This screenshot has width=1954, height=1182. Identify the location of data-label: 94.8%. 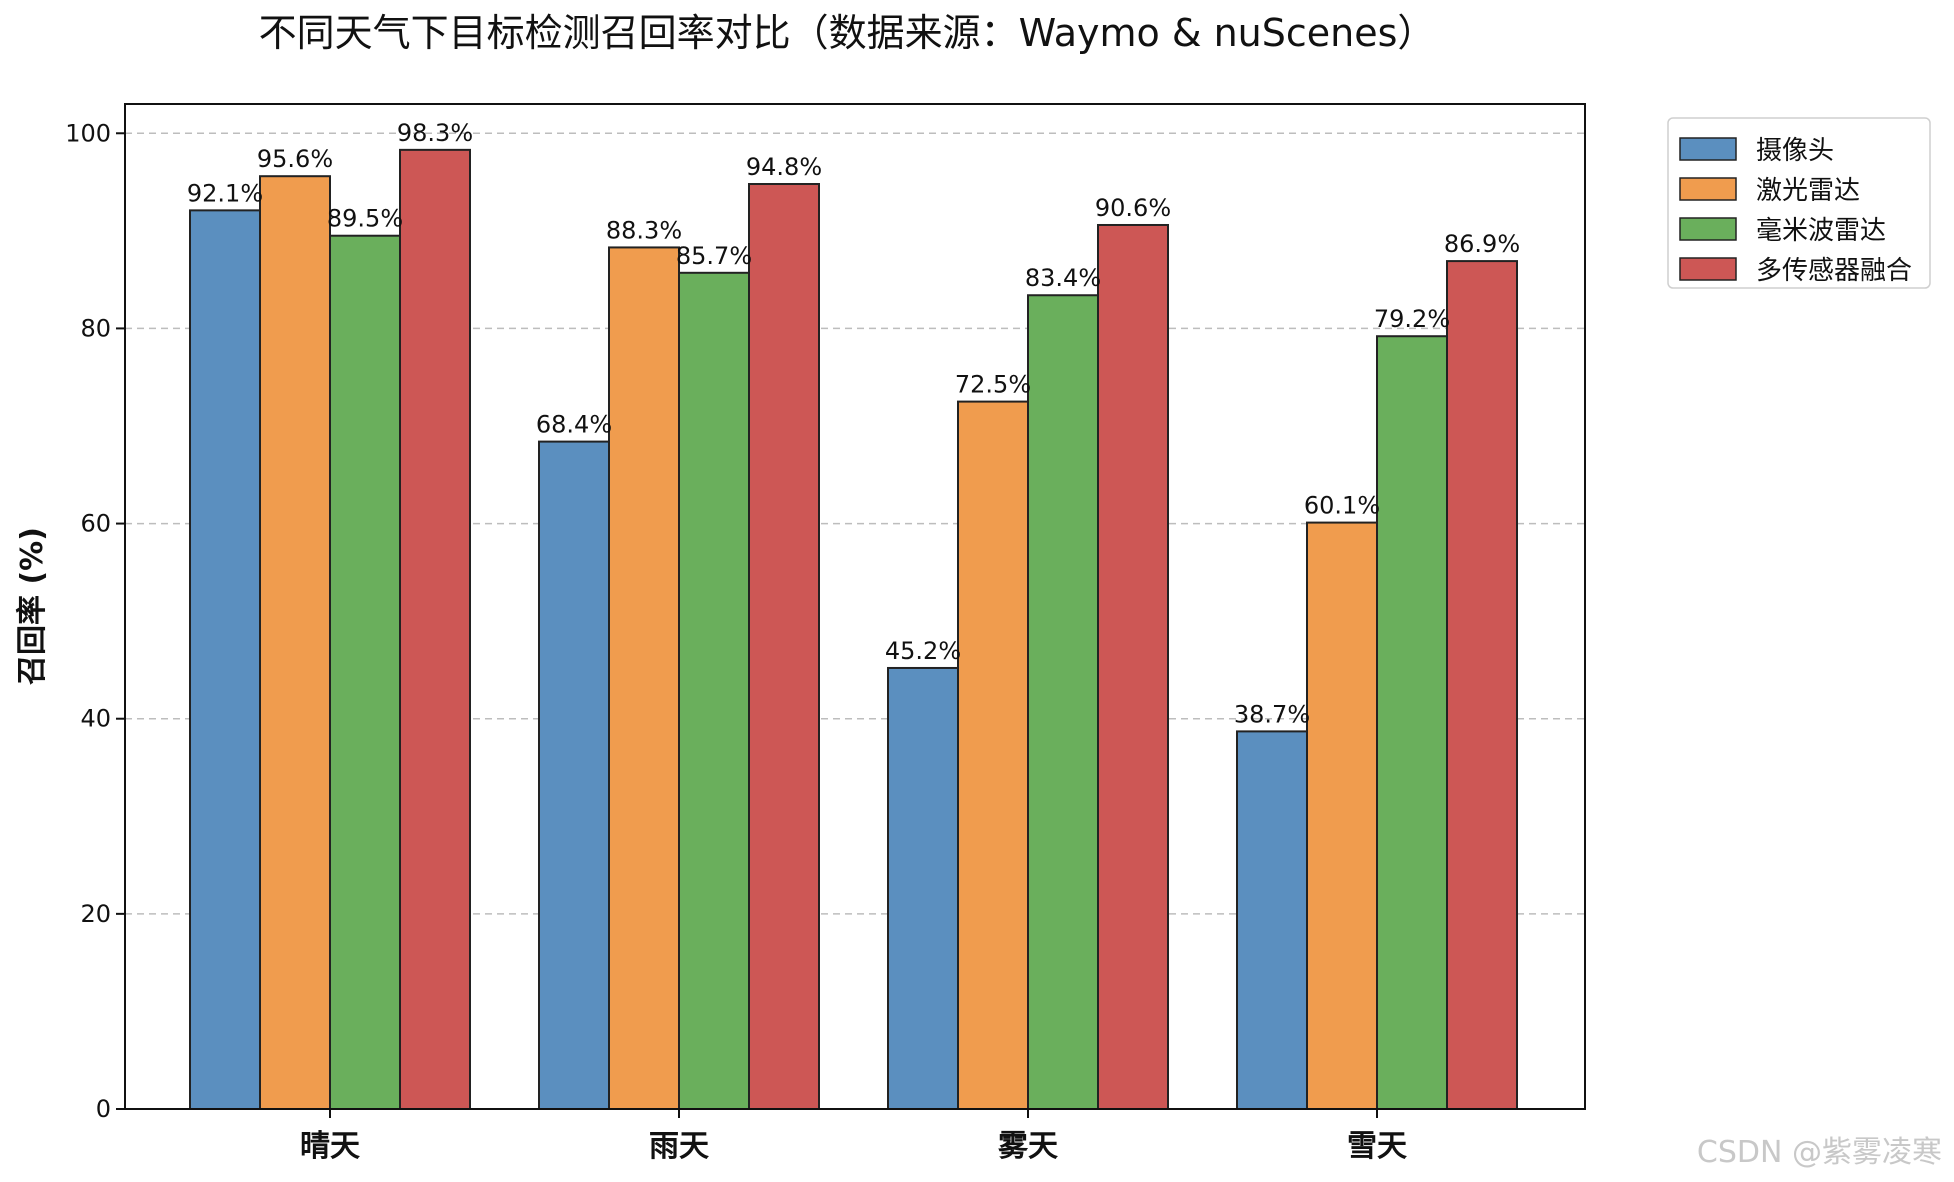
(784, 167).